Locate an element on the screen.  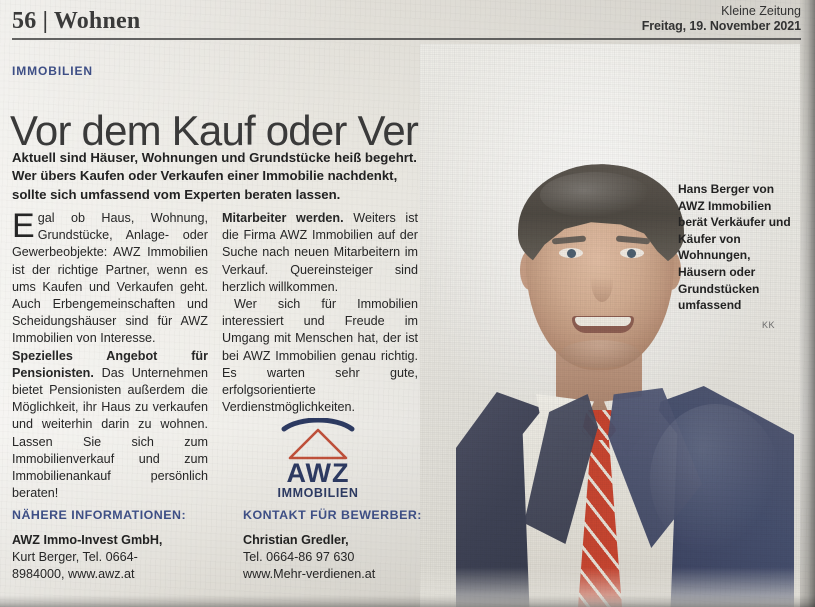
drop-cap: E is located at coordinates (23, 226).